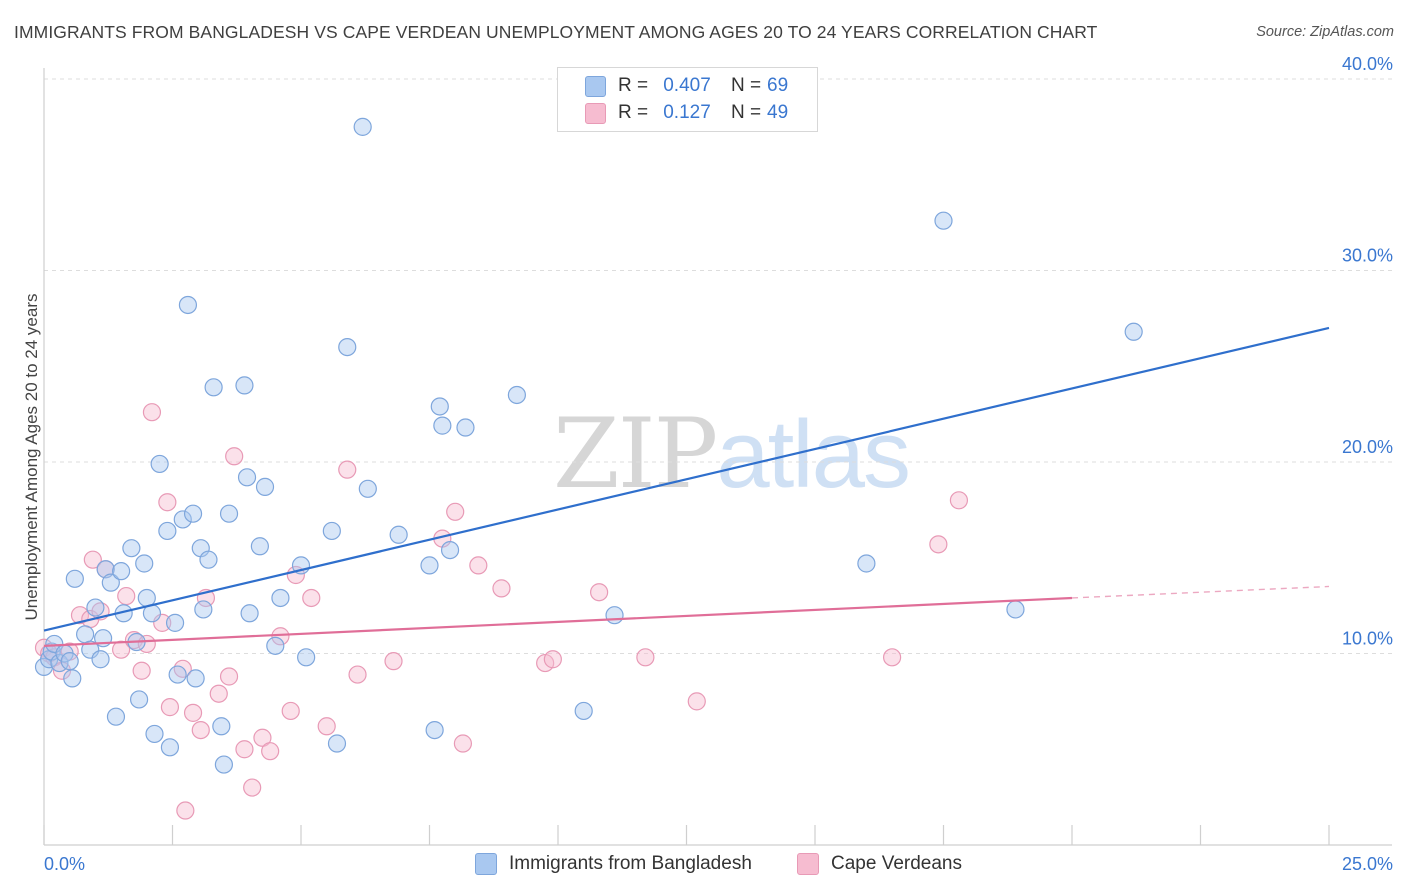  I want to click on legend-item-bangladesh: Immigrants from Bangladesh, so click(613, 864).